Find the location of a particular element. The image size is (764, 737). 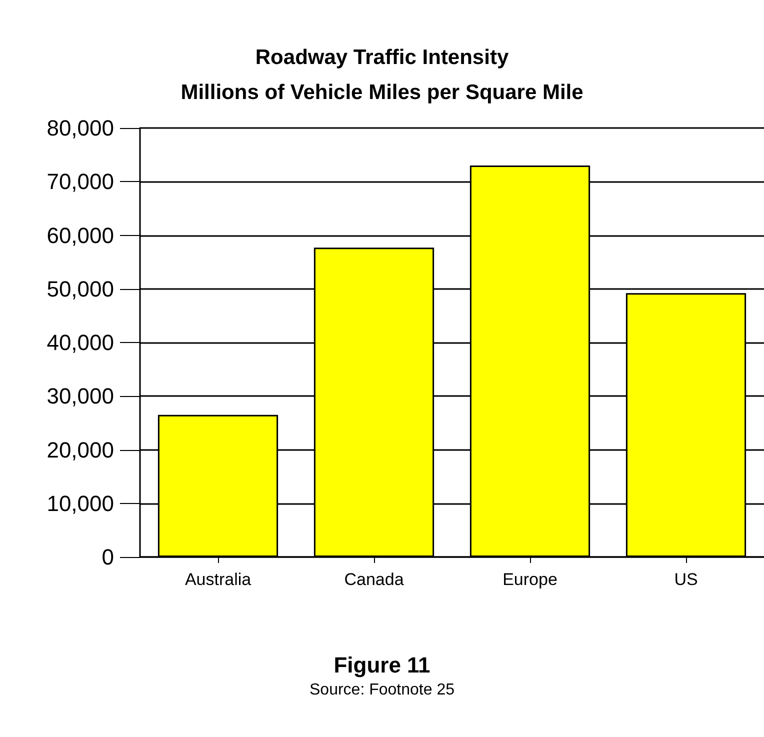

chart-subtitle: Millions of Vehicle Miles per Square Mile is located at coordinates (382, 92).